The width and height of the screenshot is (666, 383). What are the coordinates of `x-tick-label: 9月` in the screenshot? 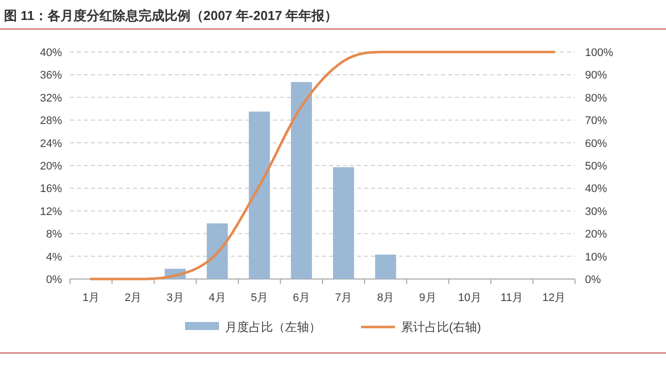 It's located at (427, 298).